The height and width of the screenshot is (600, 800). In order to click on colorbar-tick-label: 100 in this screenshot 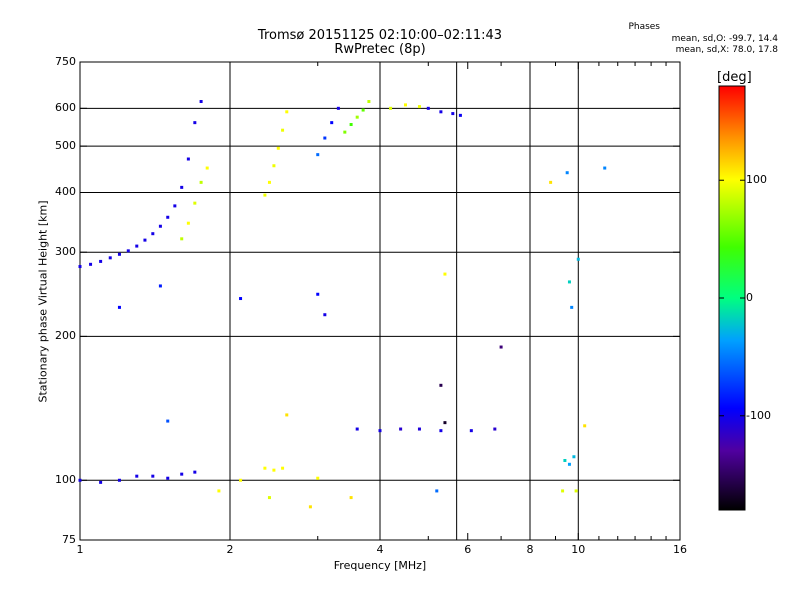, I will do `click(756, 180)`.